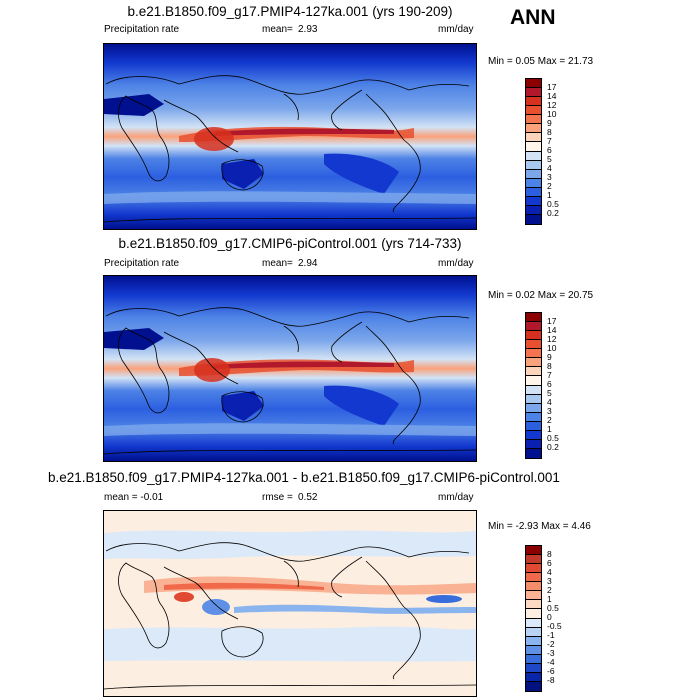  What do you see at coordinates (290, 381) in the screenshot?
I see `panel-2-coastlines` at bounding box center [290, 381].